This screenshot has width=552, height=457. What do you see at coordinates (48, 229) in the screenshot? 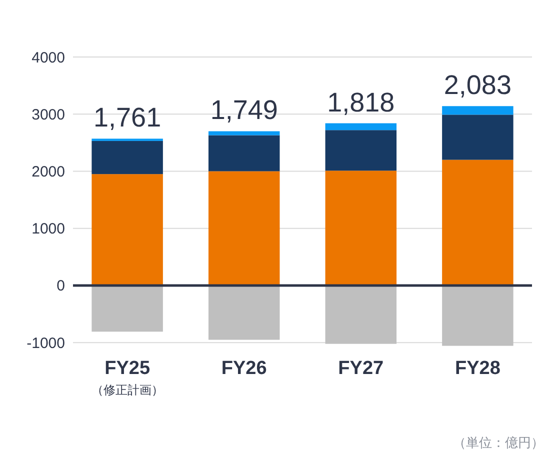
I see `y-tick-label: 1000` at bounding box center [48, 229].